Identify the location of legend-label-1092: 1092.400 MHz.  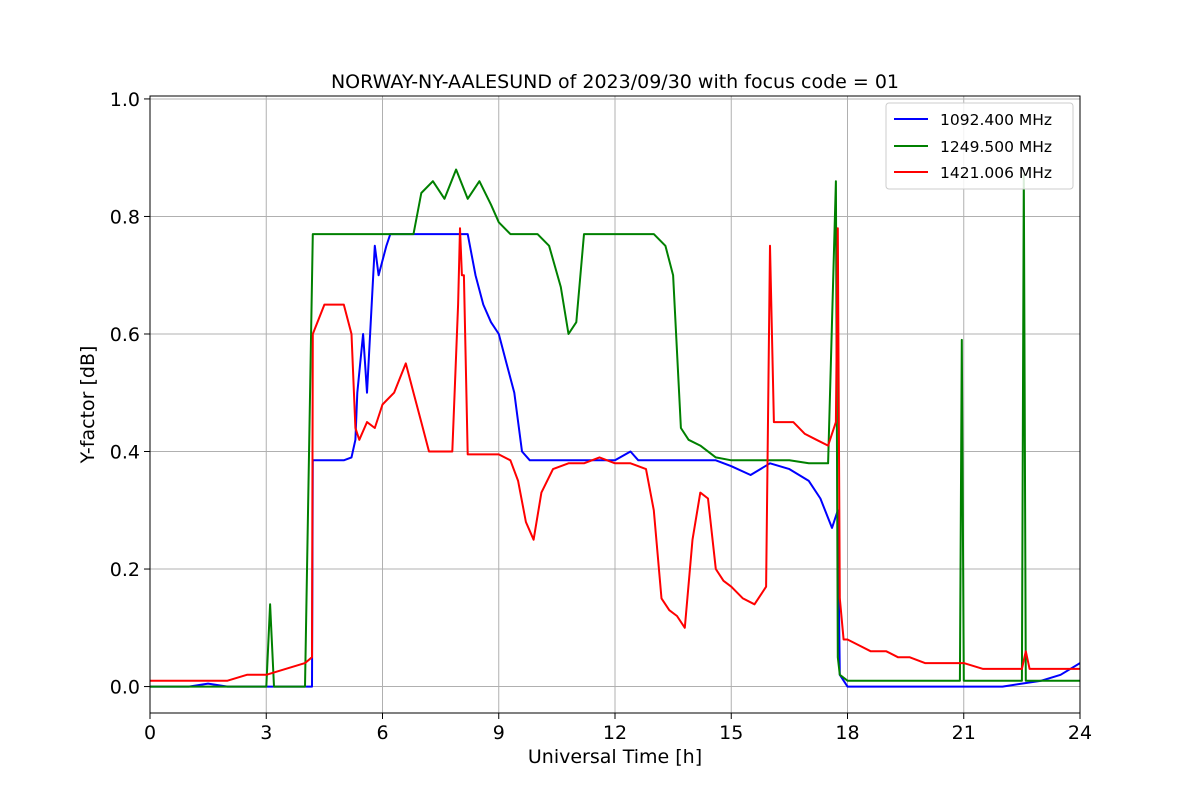
(996, 120).